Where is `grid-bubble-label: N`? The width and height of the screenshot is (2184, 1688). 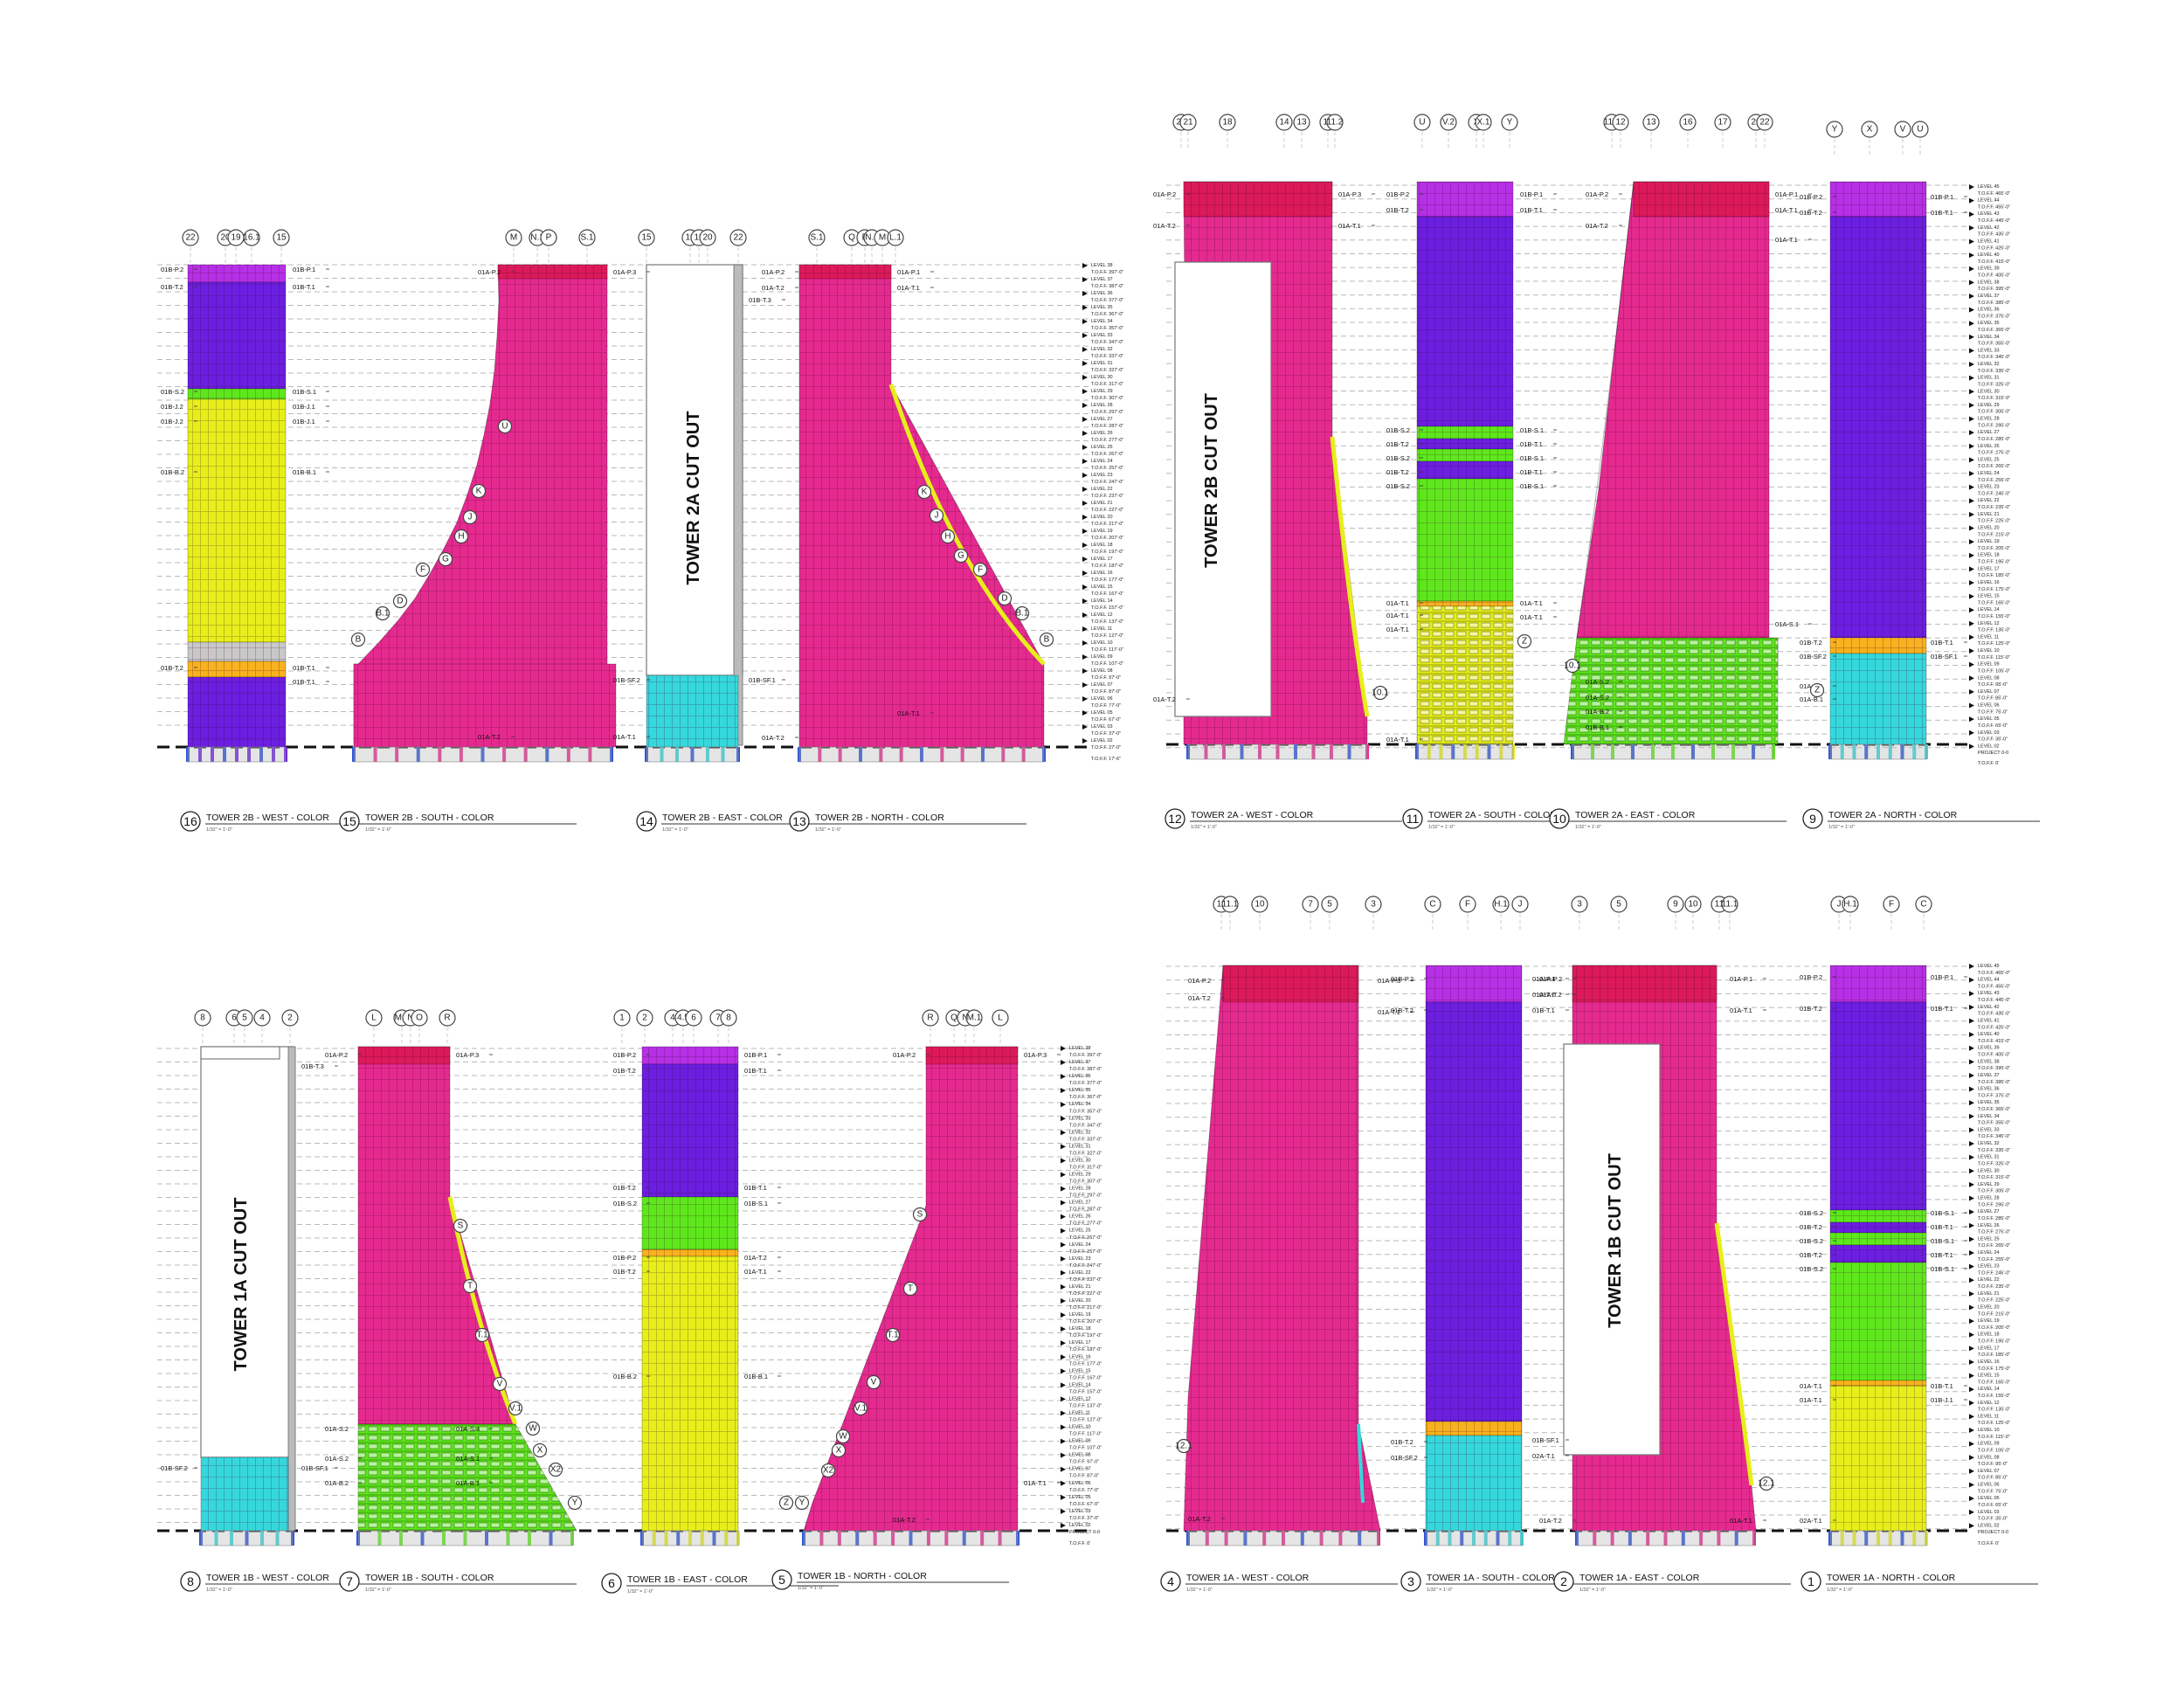 grid-bubble-label: N is located at coordinates (410, 1018).